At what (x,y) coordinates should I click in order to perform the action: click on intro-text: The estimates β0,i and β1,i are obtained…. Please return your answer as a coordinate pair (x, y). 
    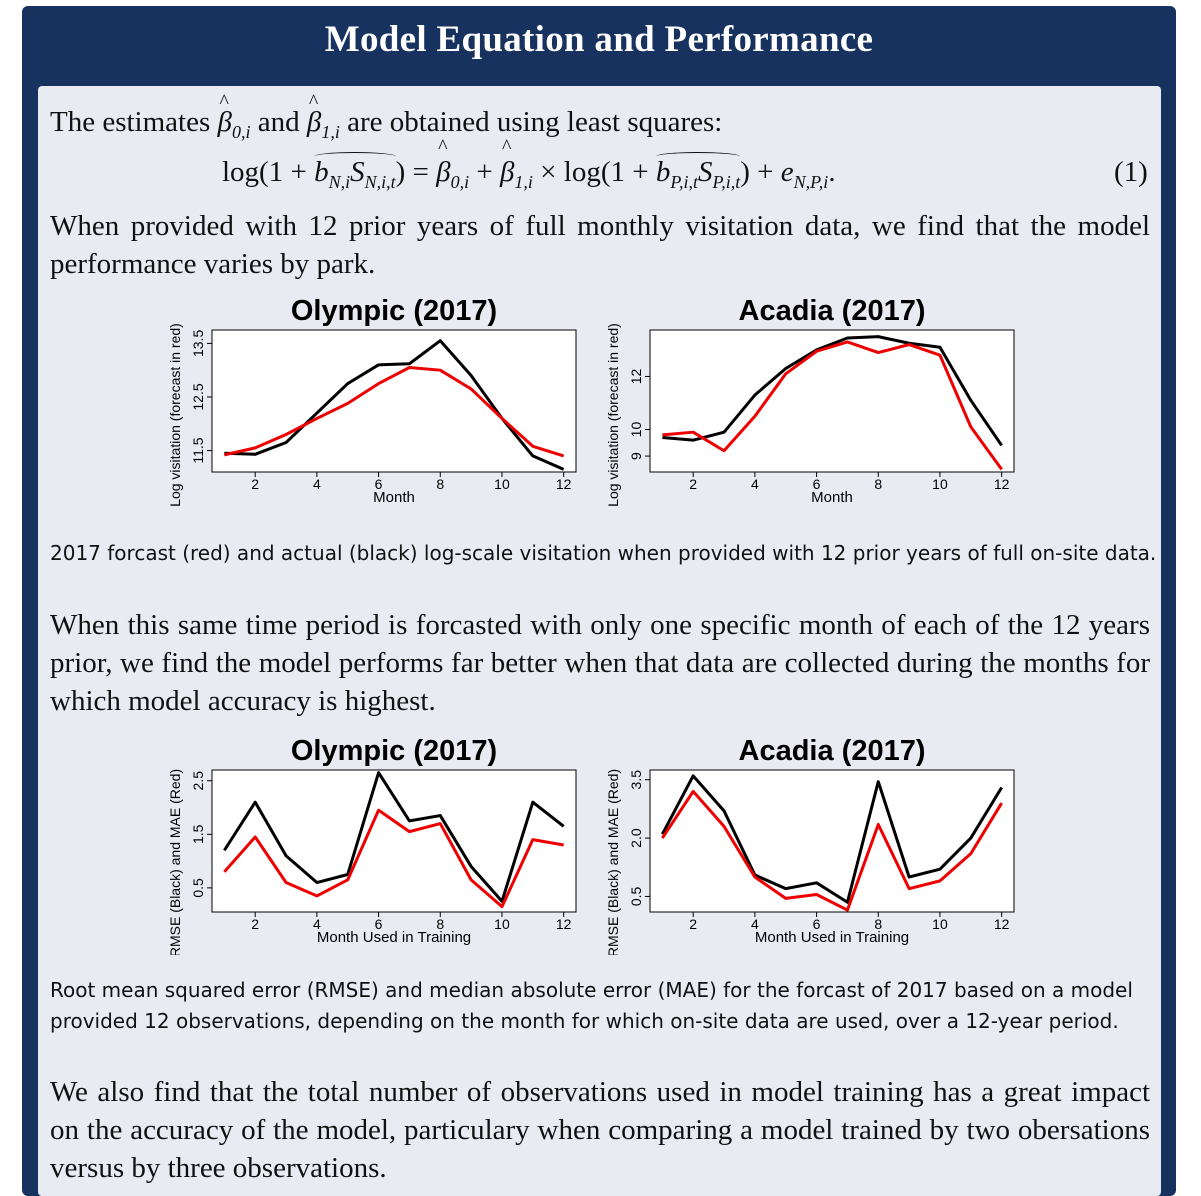
    Looking at the image, I should click on (600, 117).